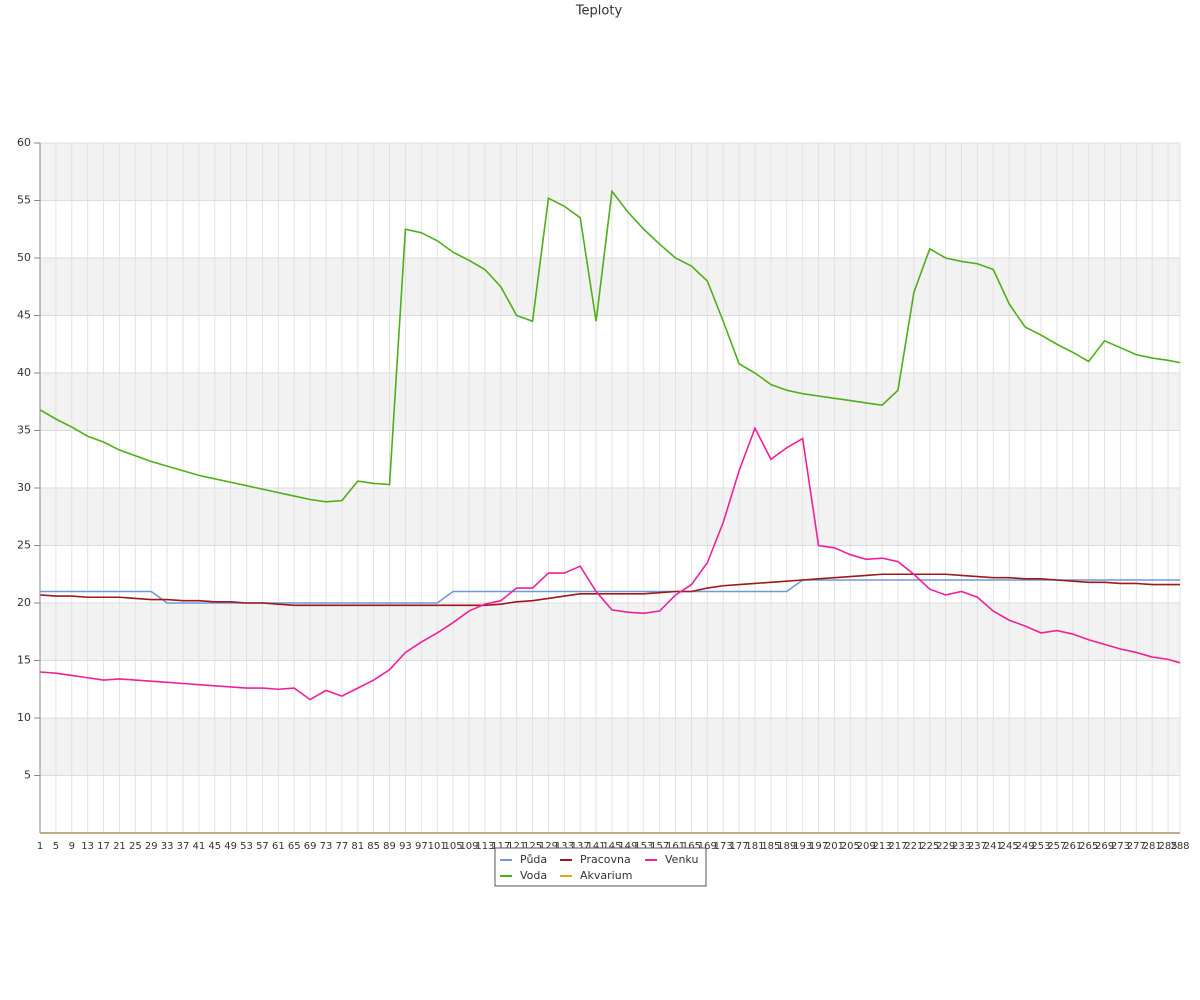  What do you see at coordinates (564, 846) in the screenshot?
I see `x-tick-label: 133` at bounding box center [564, 846].